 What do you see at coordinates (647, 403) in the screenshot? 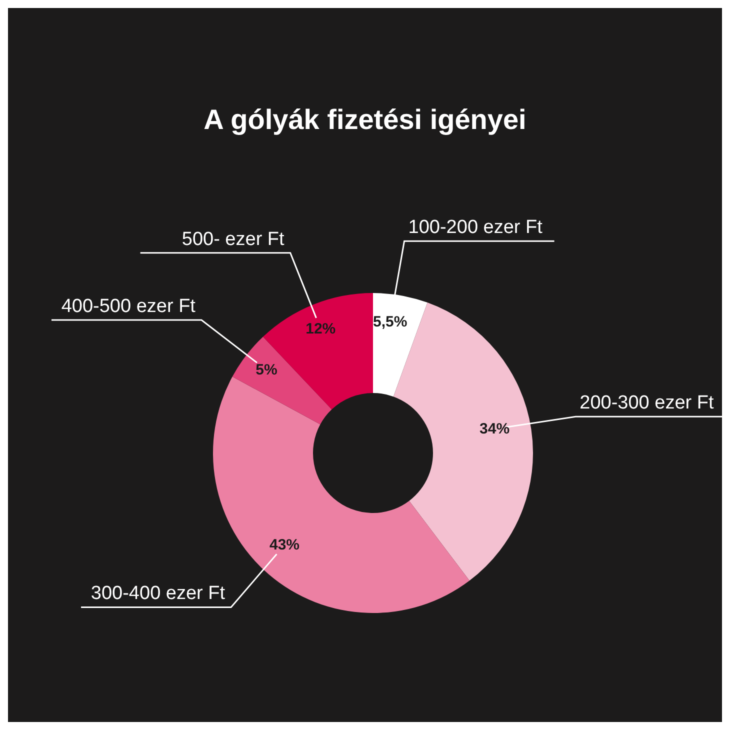
I see `slice-label: 200-300 ezer Ft` at bounding box center [647, 403].